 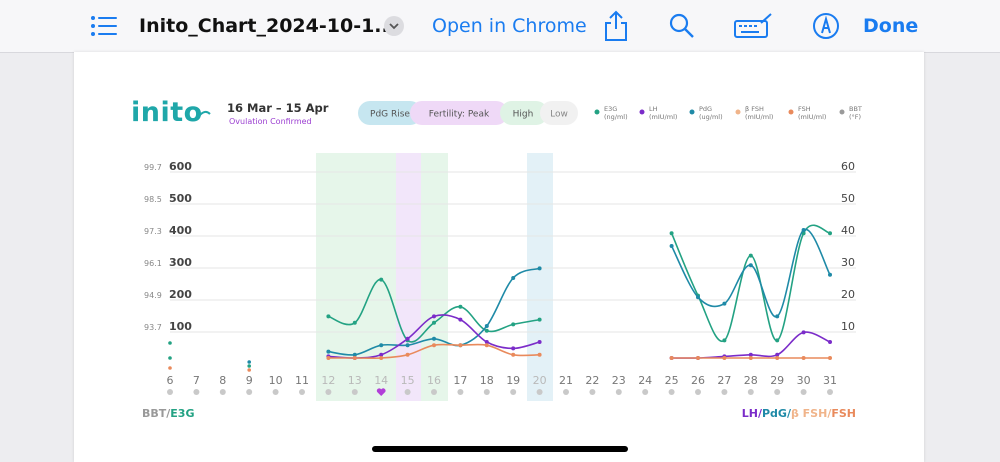 I want to click on y-left-tick-label: 100, so click(x=180, y=326).